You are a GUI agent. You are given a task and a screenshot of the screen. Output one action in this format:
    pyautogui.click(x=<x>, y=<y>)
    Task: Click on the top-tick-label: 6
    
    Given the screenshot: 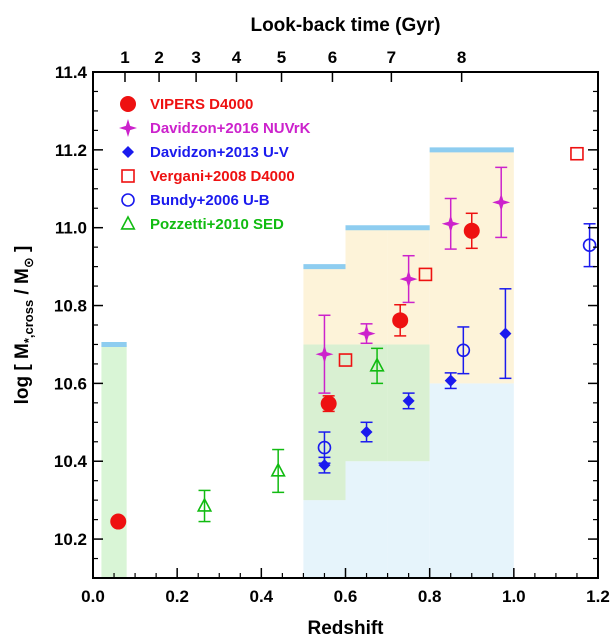 What is the action you would take?
    pyautogui.click(x=332, y=57)
    